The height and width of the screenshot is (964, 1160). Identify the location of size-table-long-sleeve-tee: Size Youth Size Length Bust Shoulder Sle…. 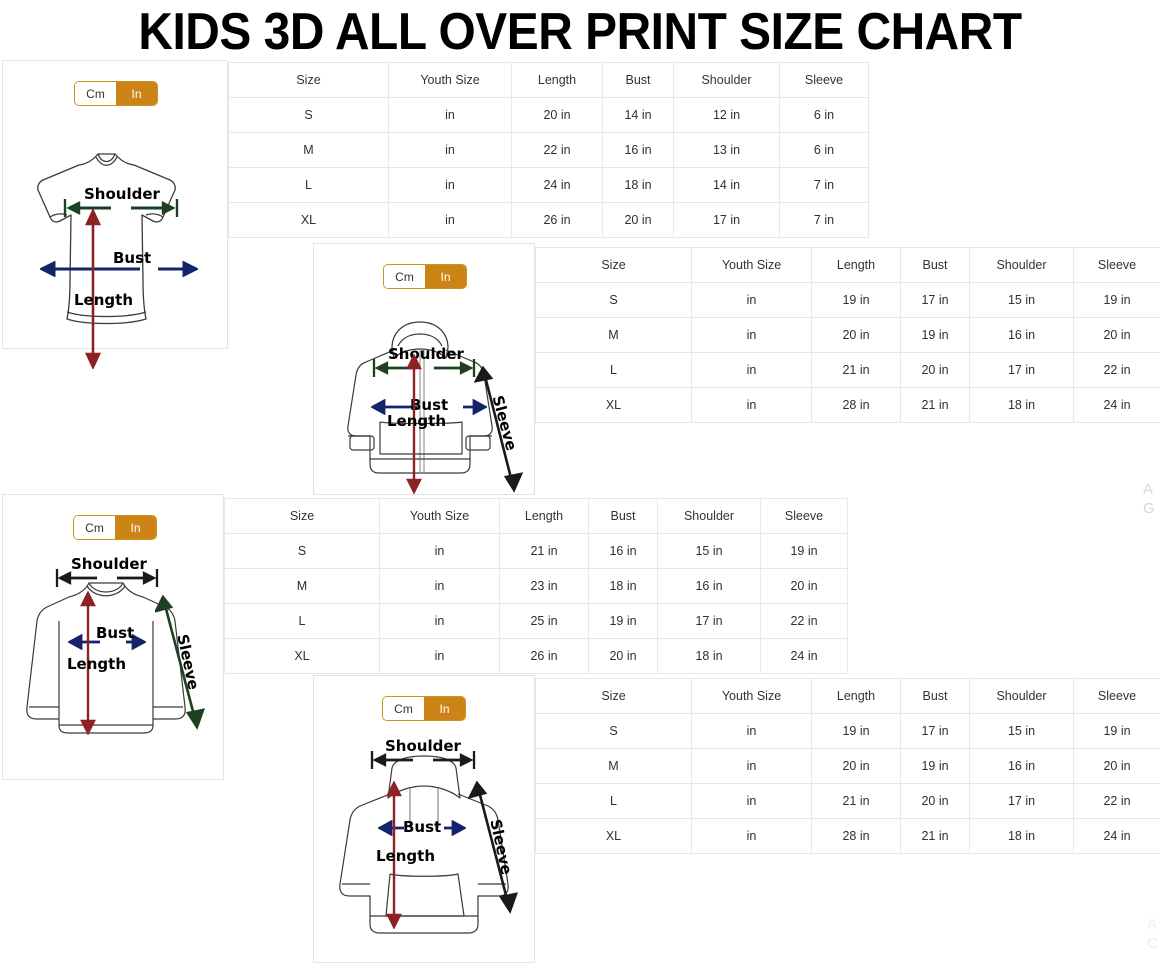
(536, 586).